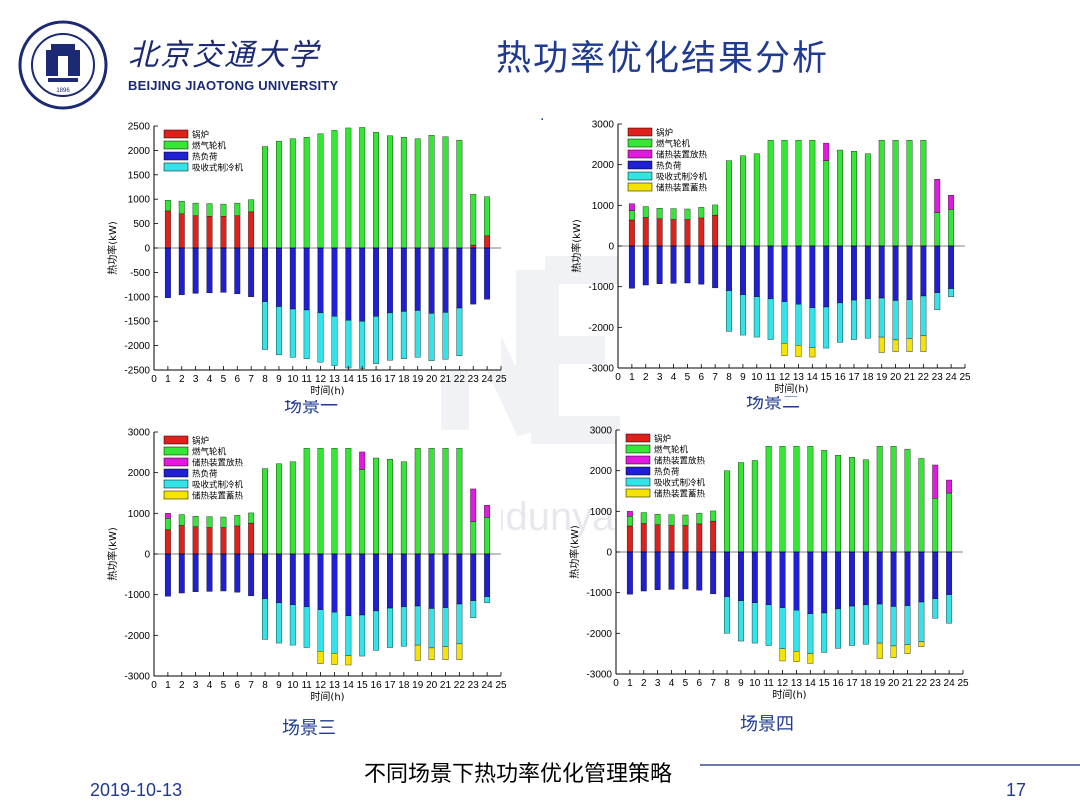  What do you see at coordinates (237, 379) in the screenshot?
I see `x-tick-label: 6` at bounding box center [237, 379].